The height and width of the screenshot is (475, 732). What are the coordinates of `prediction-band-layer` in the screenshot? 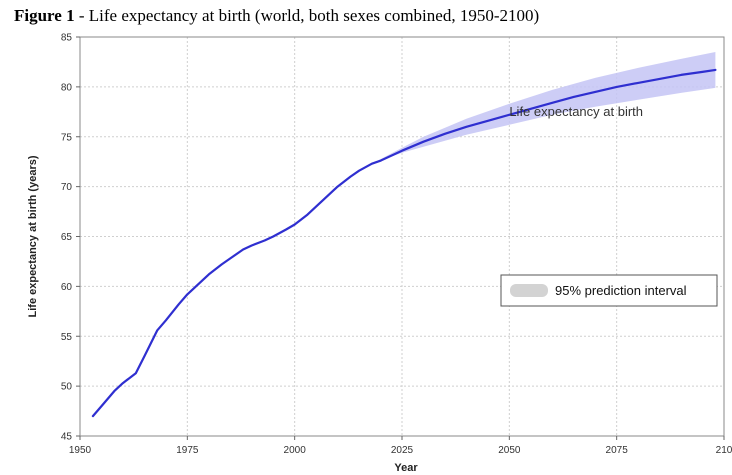 It's located at (543, 108).